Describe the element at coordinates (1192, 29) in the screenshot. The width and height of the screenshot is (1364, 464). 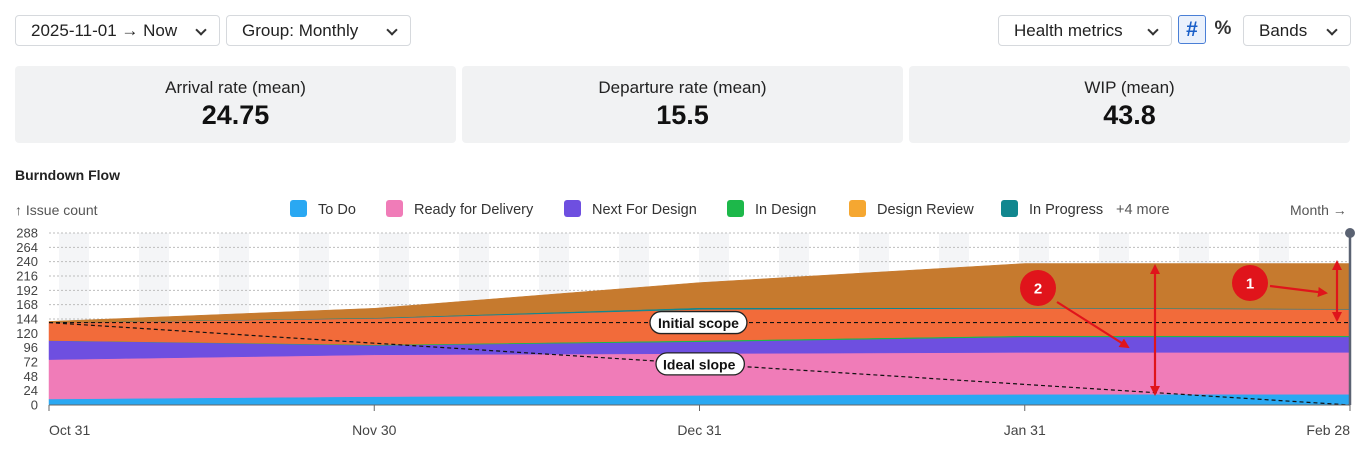
I see `count-mode-button: #` at that location.